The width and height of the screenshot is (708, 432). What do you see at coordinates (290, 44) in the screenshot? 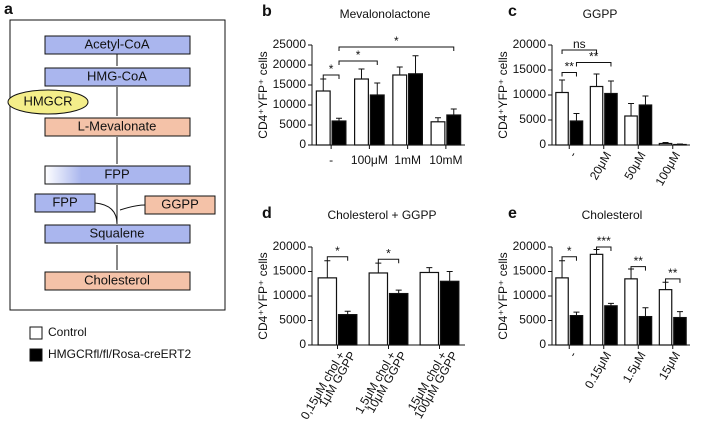
I see `y-tick-label: 25000` at bounding box center [290, 44].